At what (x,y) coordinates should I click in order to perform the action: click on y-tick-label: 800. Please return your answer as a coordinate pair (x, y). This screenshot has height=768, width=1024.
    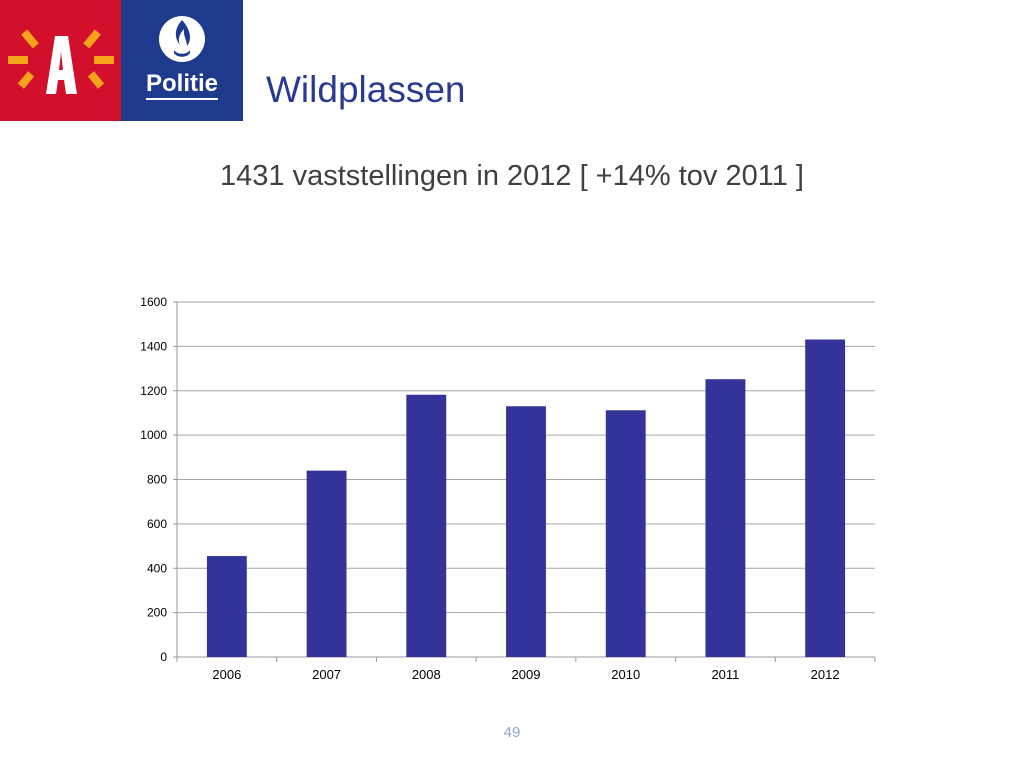
    Looking at the image, I should click on (157, 480).